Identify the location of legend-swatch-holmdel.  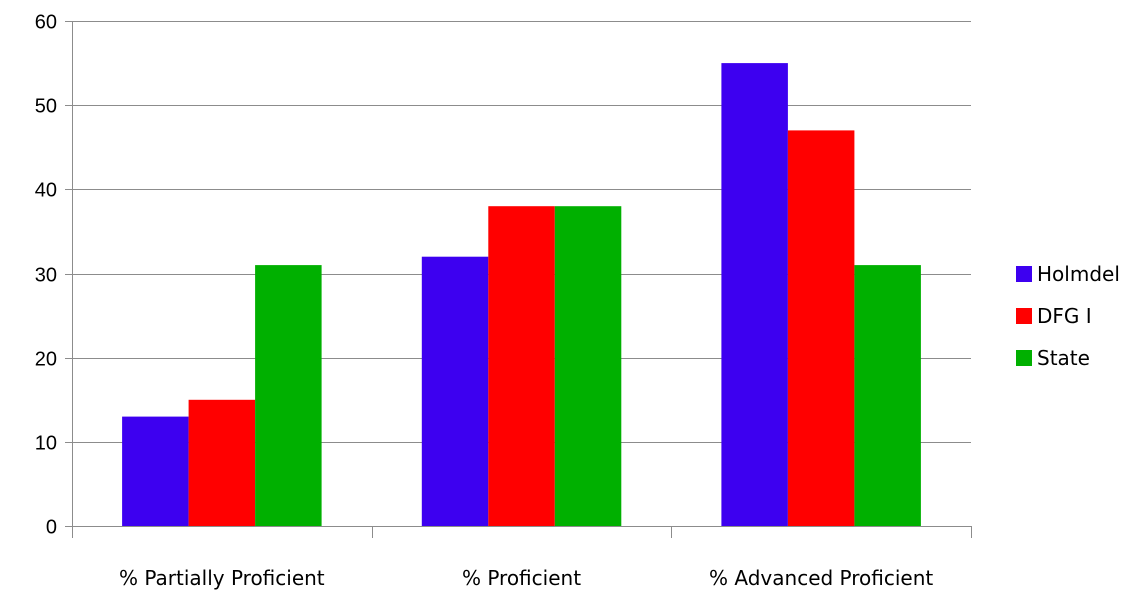
(1024, 274).